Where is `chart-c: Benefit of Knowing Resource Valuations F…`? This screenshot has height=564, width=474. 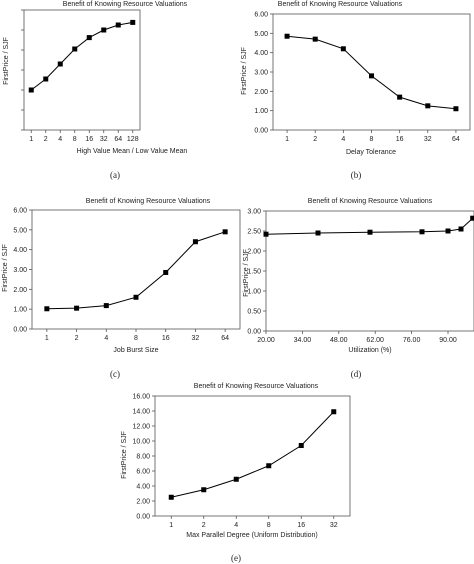 chart-c: Benefit of Knowing Resource Valuations F… is located at coordinates (121, 276).